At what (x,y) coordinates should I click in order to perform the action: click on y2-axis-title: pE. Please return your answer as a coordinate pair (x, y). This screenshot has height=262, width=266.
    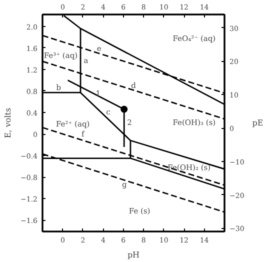
    Looking at the image, I should click on (258, 123).